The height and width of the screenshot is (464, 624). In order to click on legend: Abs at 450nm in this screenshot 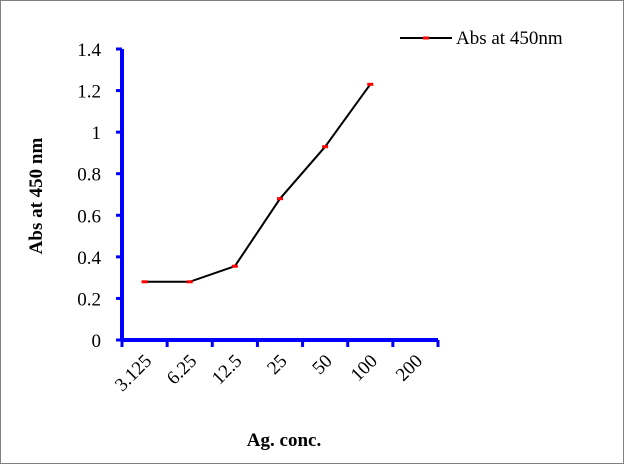, I will do `click(481, 38)`.